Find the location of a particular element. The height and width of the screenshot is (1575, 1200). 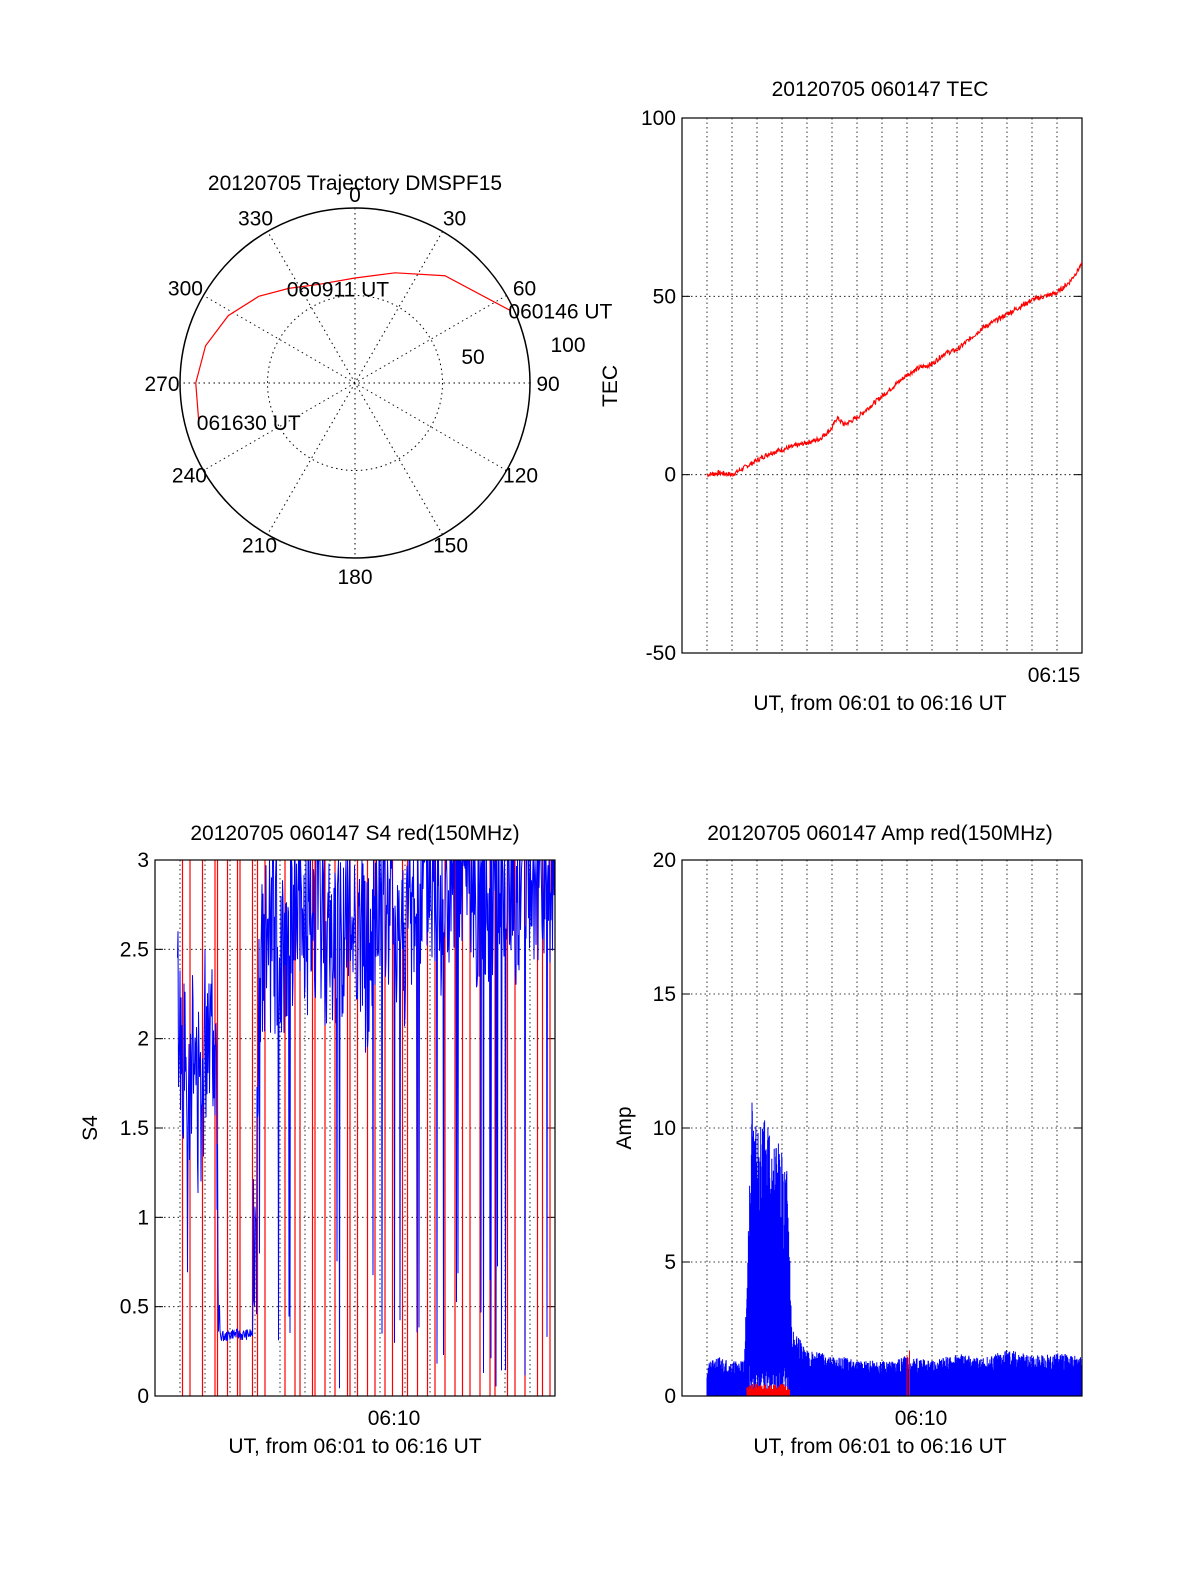

y-tick-label: 10 is located at coordinates (664, 1128).